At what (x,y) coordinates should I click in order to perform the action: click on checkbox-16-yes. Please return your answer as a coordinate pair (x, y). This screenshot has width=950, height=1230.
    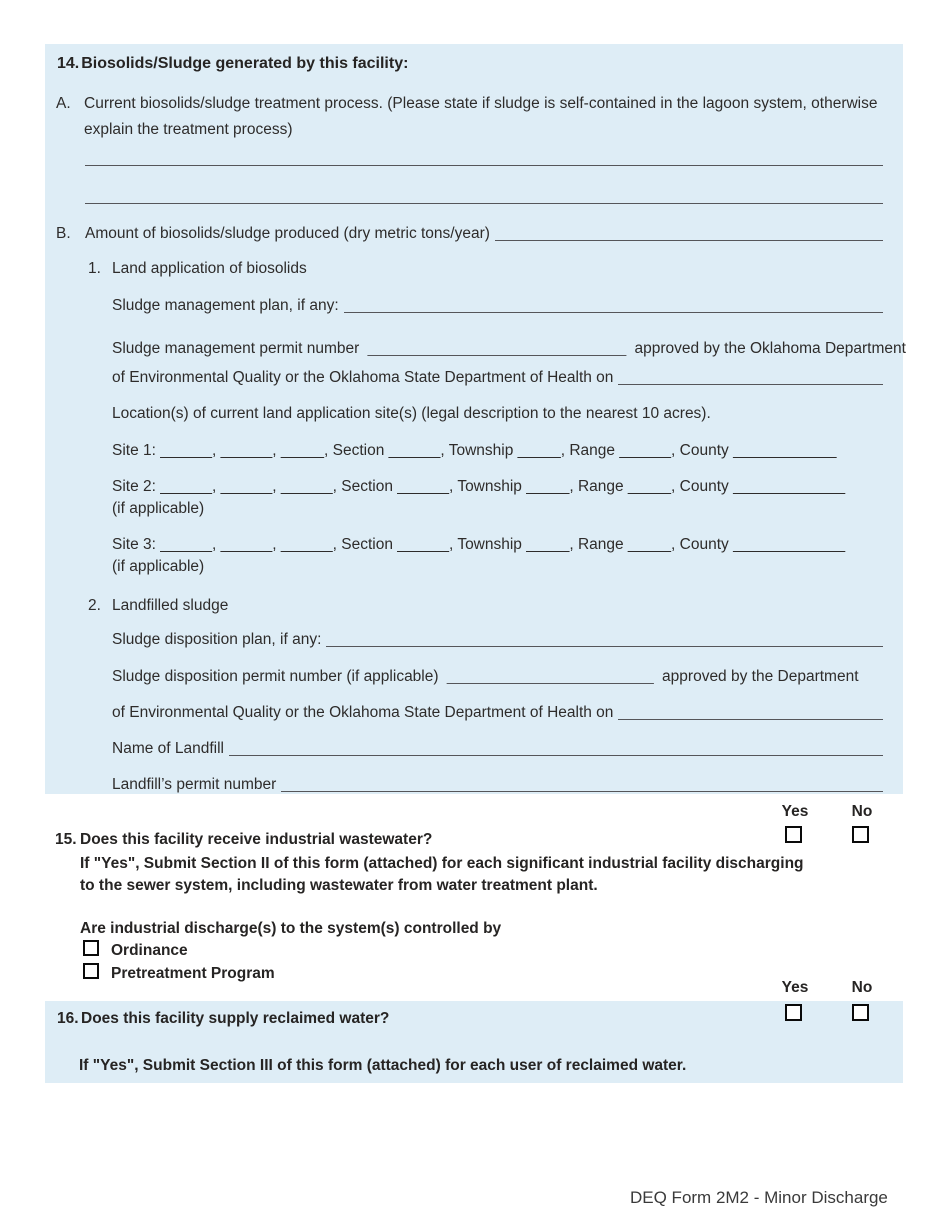
    Looking at the image, I should click on (793, 1012).